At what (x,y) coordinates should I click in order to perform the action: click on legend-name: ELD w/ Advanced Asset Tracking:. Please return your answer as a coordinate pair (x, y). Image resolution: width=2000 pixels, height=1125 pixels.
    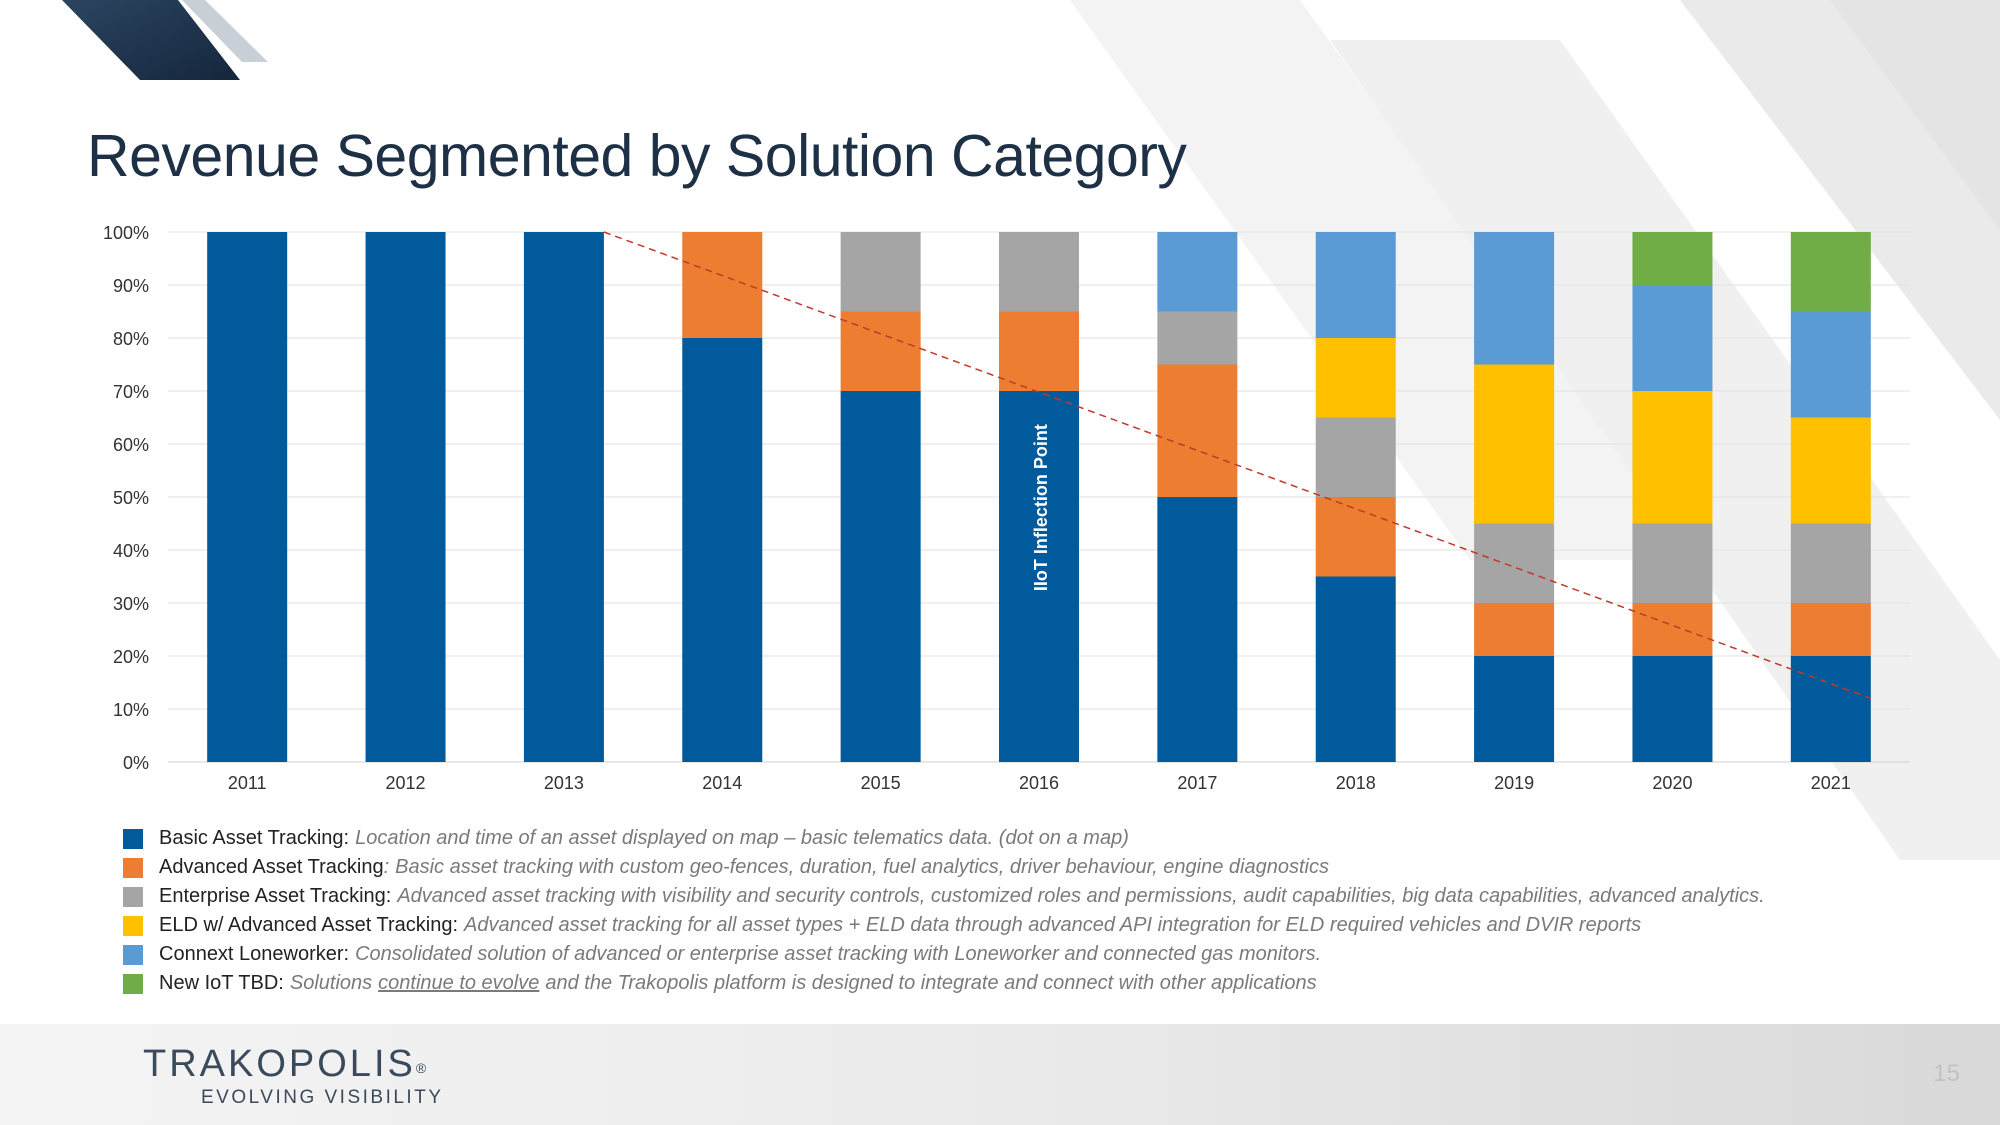
    Looking at the image, I should click on (309, 925).